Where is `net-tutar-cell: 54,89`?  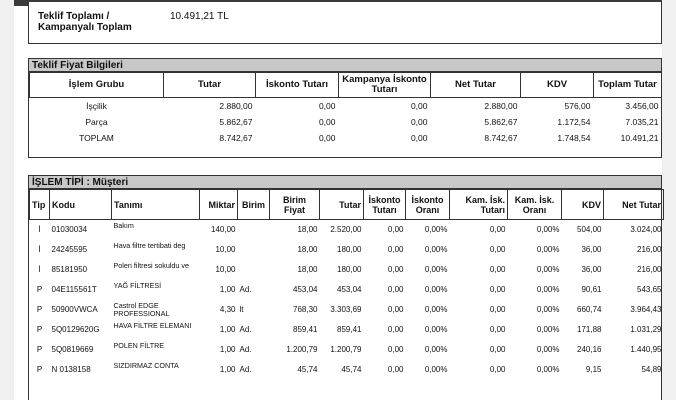
net-tutar-cell: 54,89 is located at coordinates (651, 369).